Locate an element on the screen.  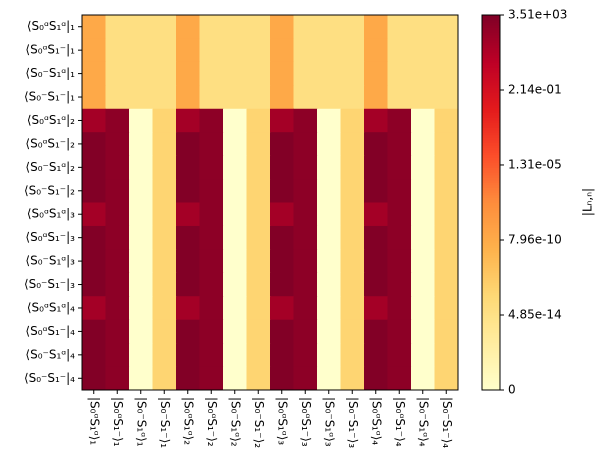
x-tick-label: |S₀⁻S₁ᵅ⟩₃ is located at coordinates (329, 422).